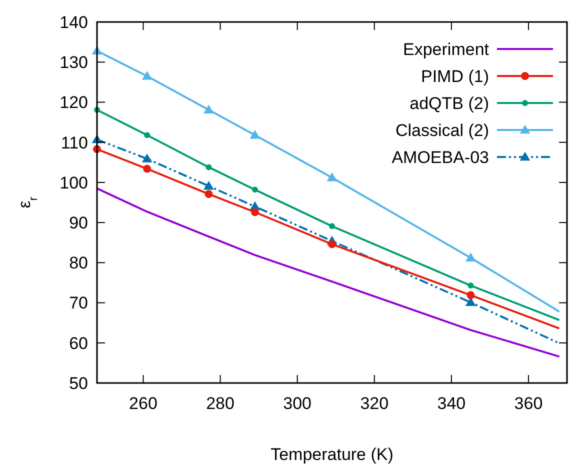  Describe the element at coordinates (78, 223) in the screenshot. I see `y-tick-label: 90` at that location.